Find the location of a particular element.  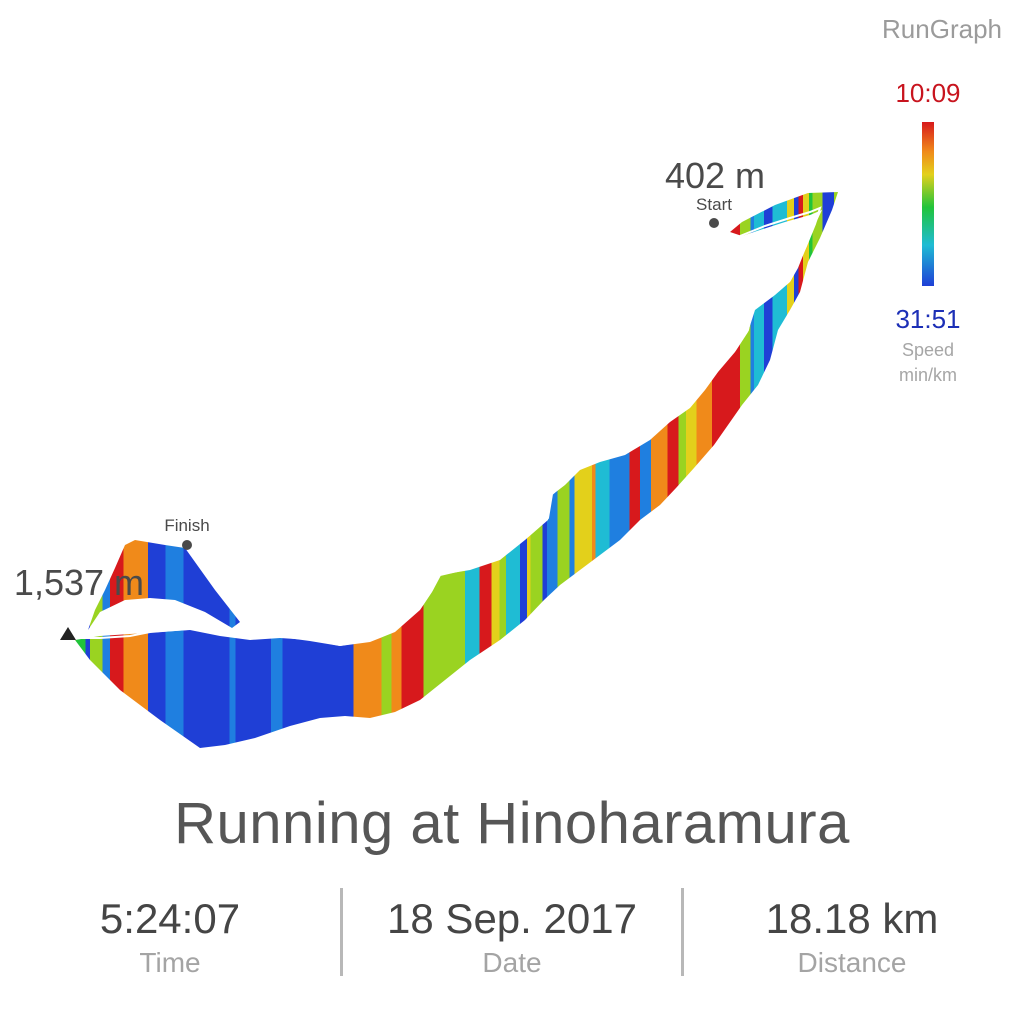

legend-max-pace: 10:09 is located at coordinates (928, 93).